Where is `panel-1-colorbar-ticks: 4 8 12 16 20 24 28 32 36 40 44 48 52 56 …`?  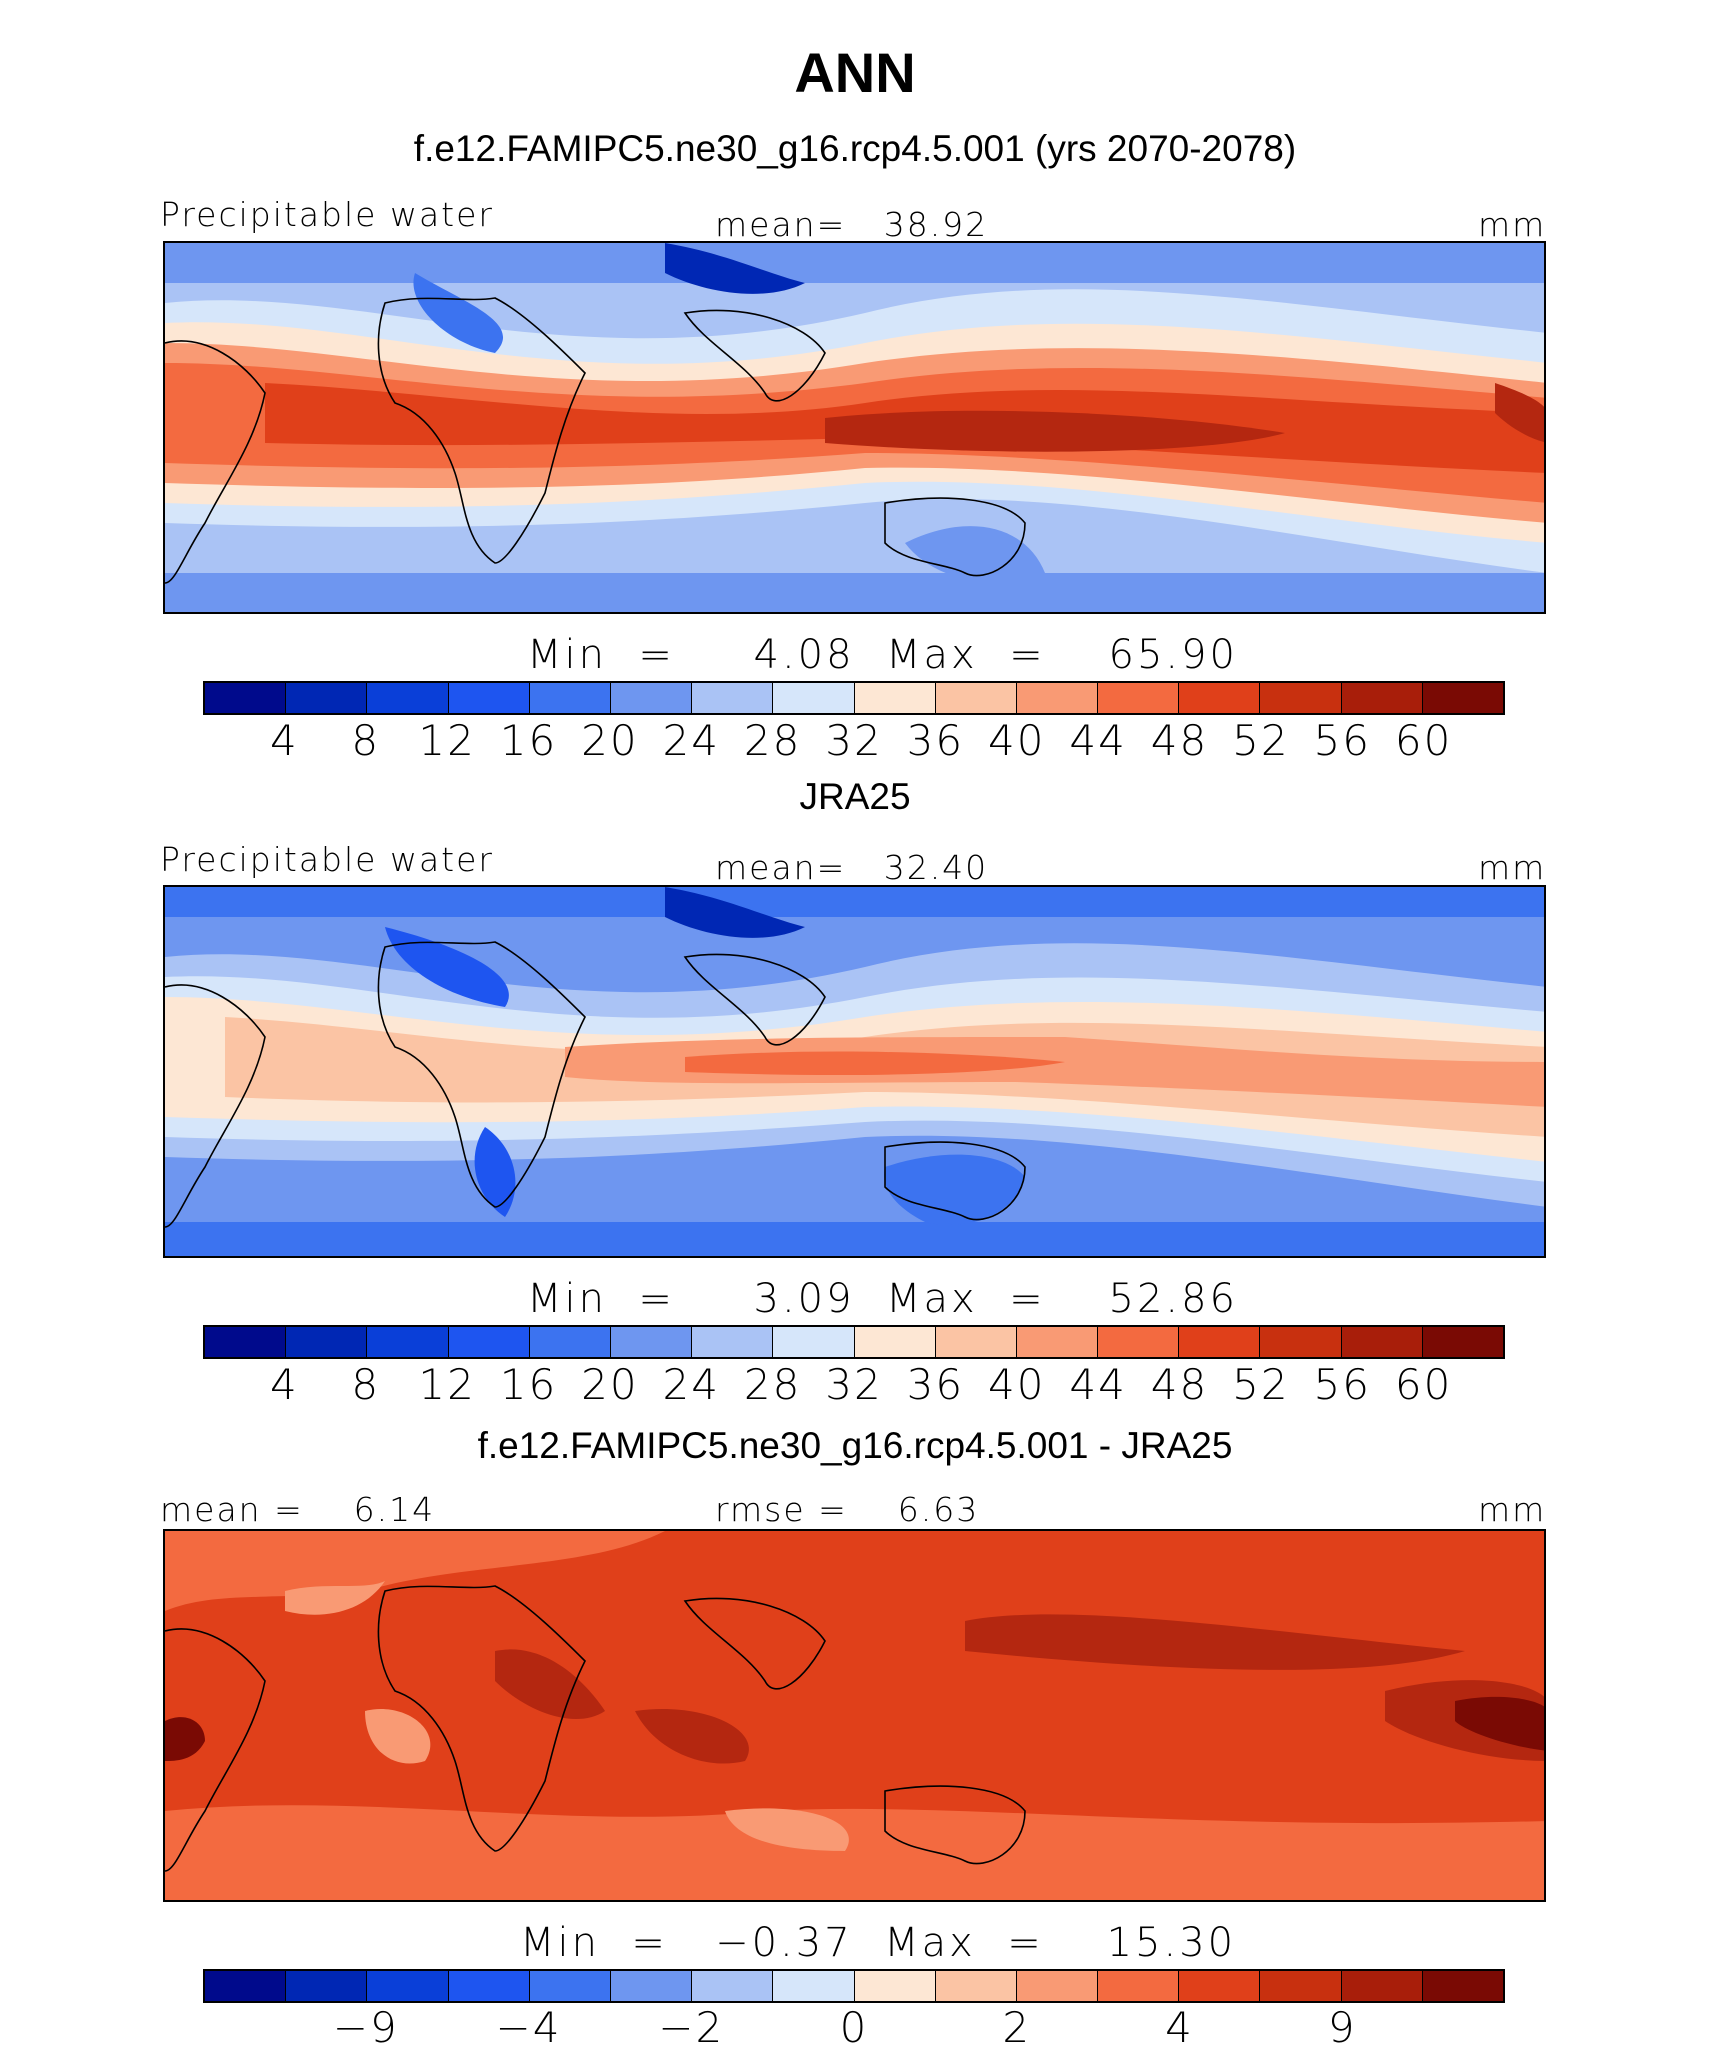
panel-1-colorbar-ticks: 4 8 12 16 20 24 28 32 36 40 44 48 52 56 … is located at coordinates (854, 741).